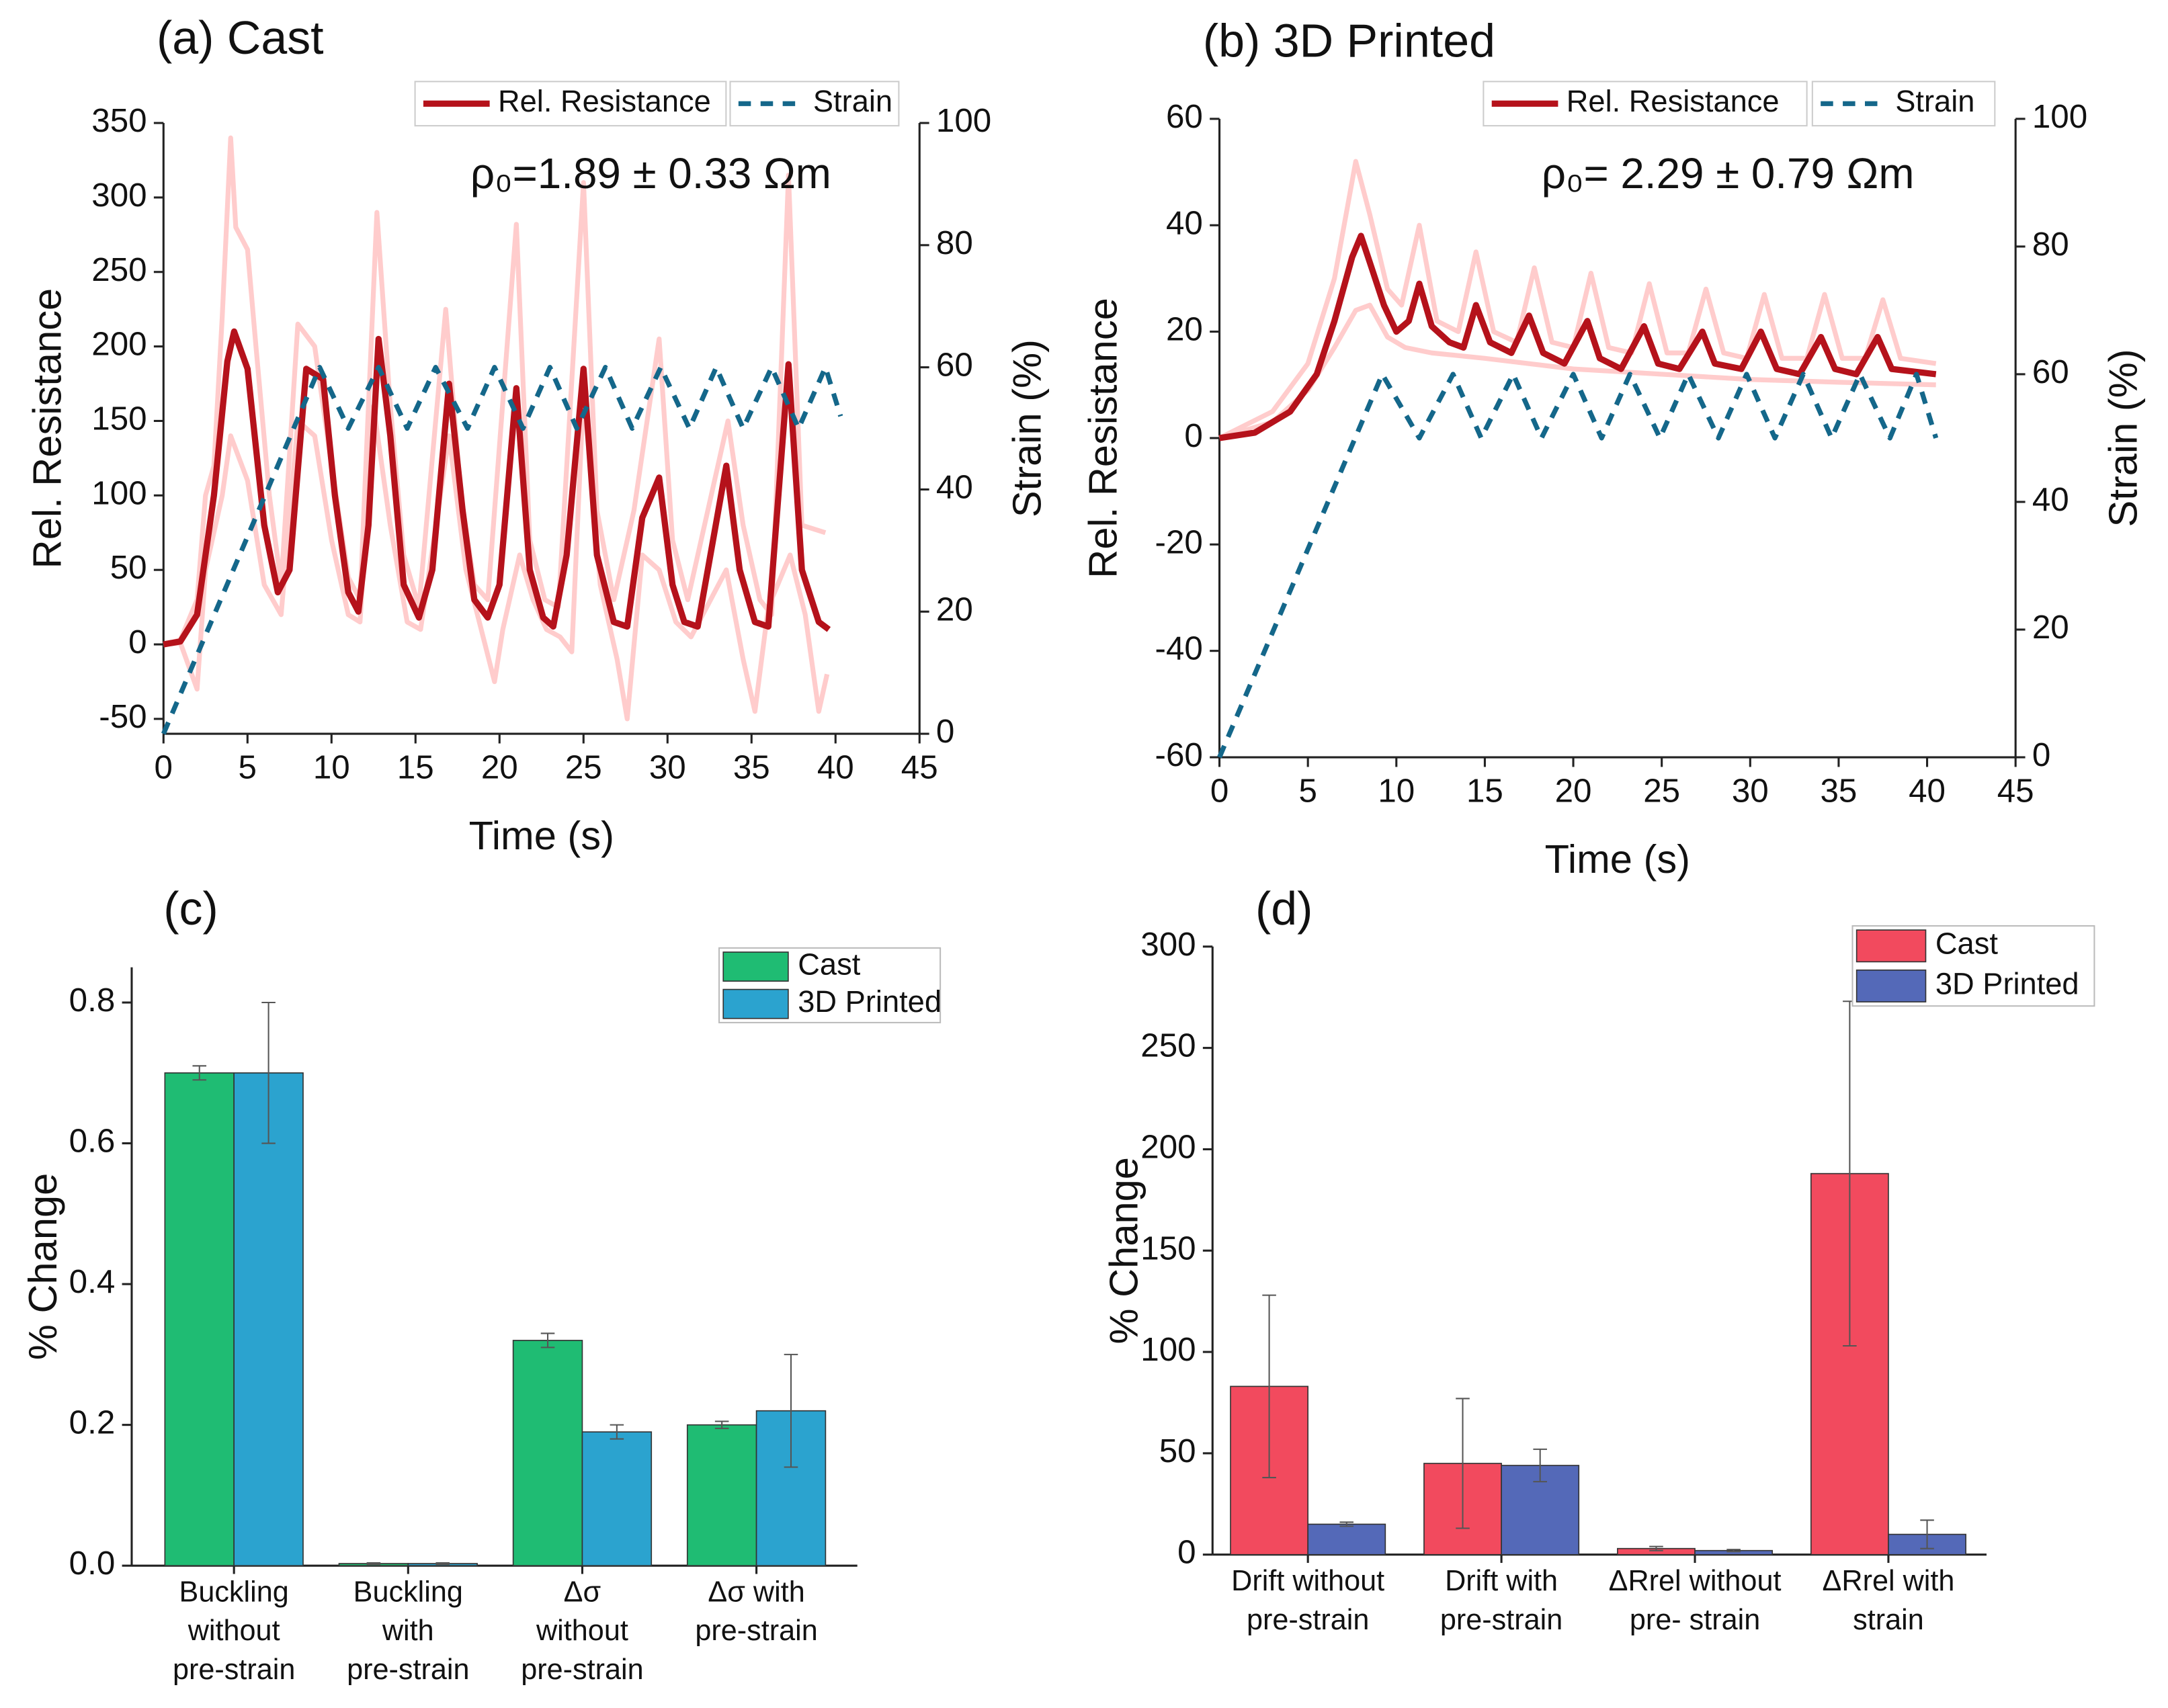 The height and width of the screenshot is (1708, 2168). What do you see at coordinates (1123, 1250) in the screenshot?
I see `y-axis-label: % Change` at bounding box center [1123, 1250].